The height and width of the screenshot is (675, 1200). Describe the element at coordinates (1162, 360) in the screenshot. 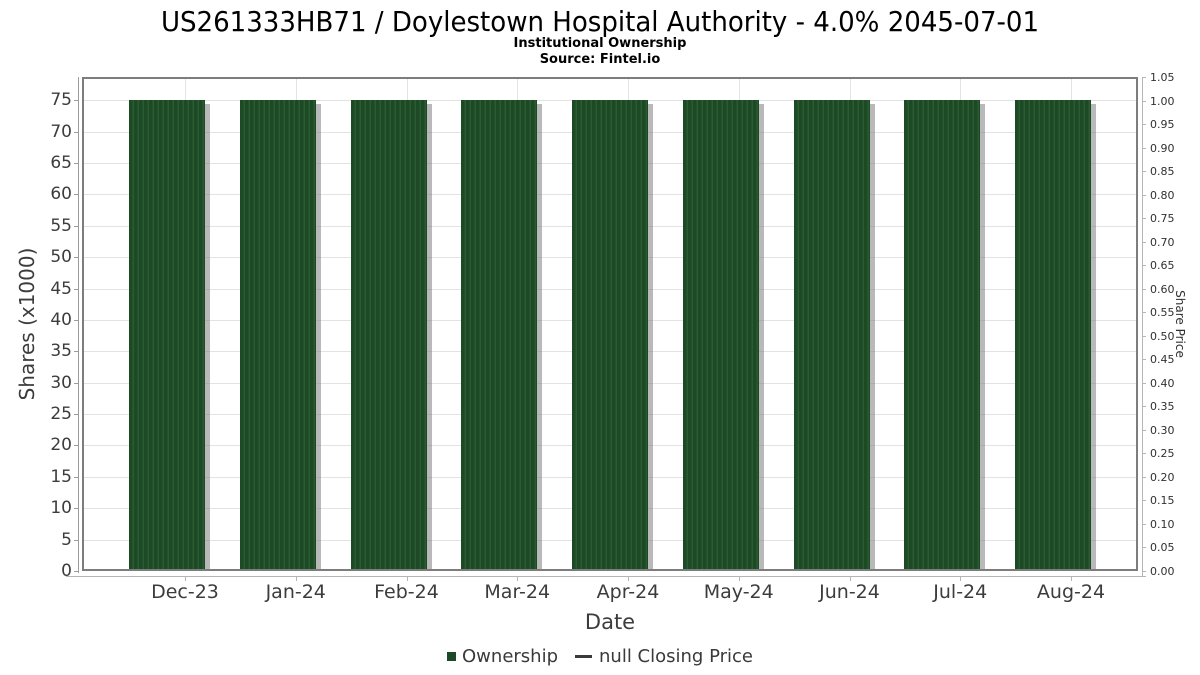

I see `y-right-tick-label: 0.45` at that location.